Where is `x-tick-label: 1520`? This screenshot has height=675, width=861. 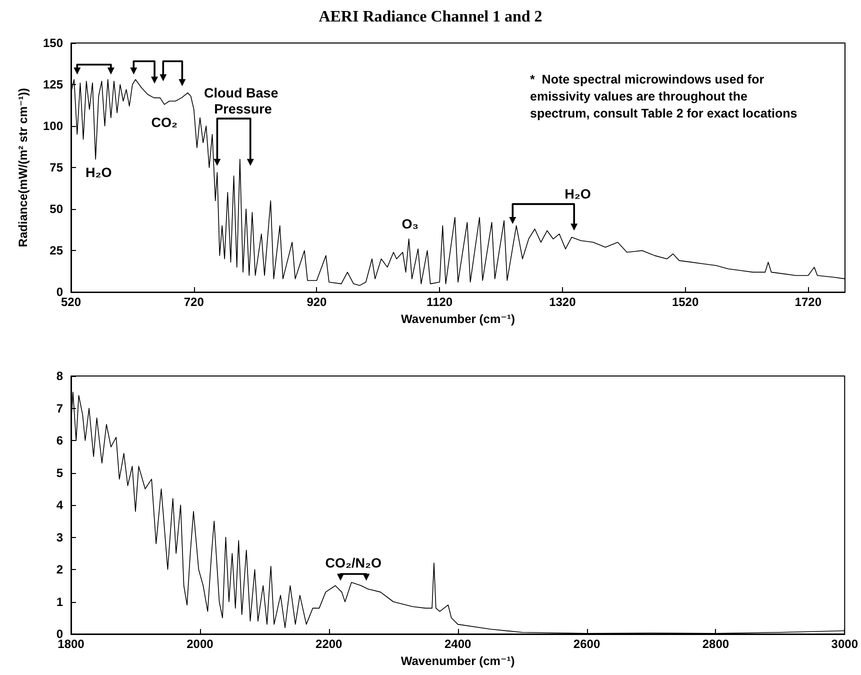
x-tick-label: 1520 is located at coordinates (685, 302).